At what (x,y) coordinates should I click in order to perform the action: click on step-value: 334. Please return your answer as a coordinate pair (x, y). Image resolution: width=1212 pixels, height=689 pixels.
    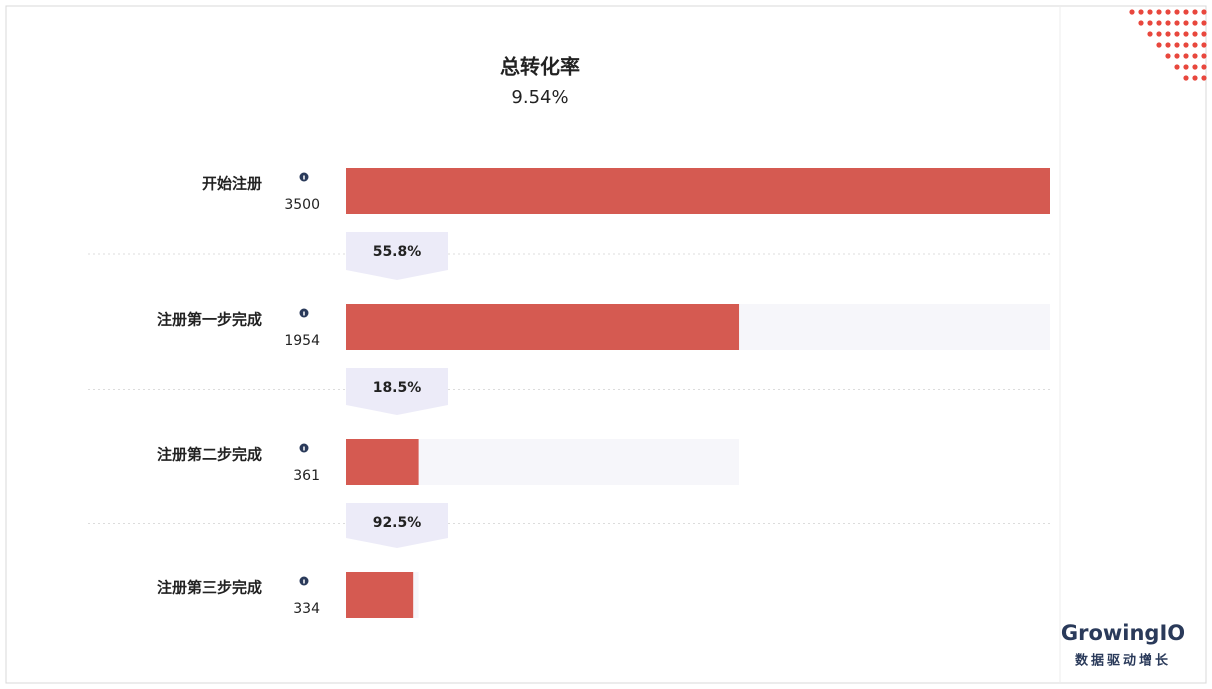
    Looking at the image, I should click on (306, 609).